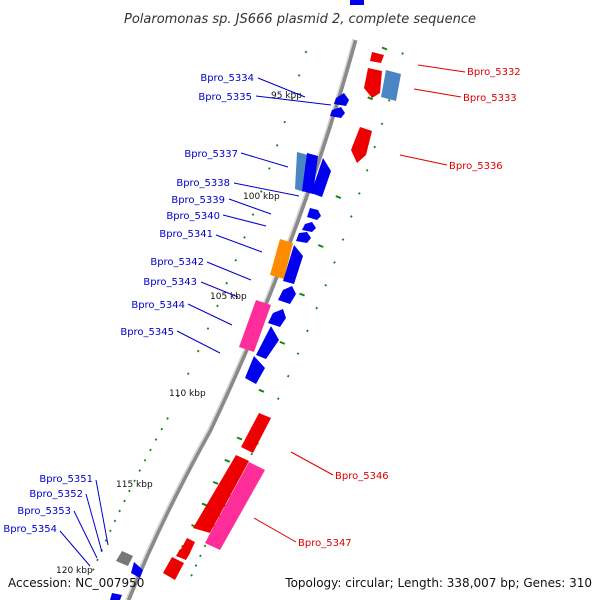  I want to click on tick-label-115: 115 kbp, so click(134, 485).